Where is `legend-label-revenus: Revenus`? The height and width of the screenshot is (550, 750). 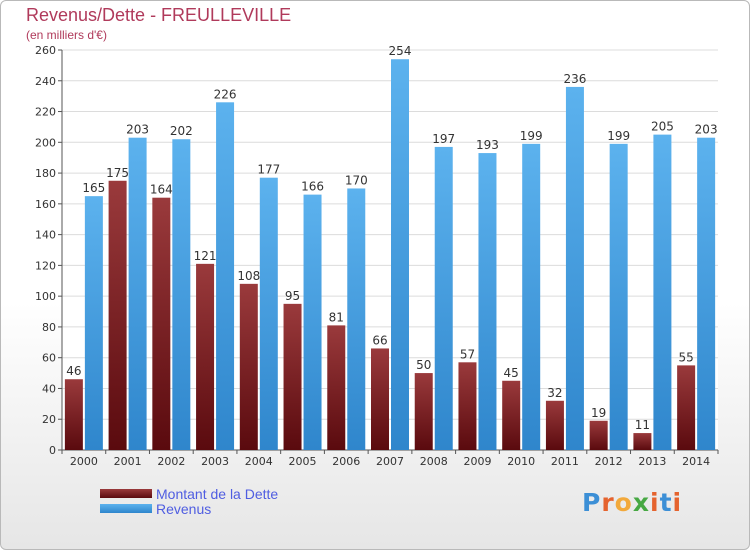
legend-label-revenus: Revenus is located at coordinates (184, 509).